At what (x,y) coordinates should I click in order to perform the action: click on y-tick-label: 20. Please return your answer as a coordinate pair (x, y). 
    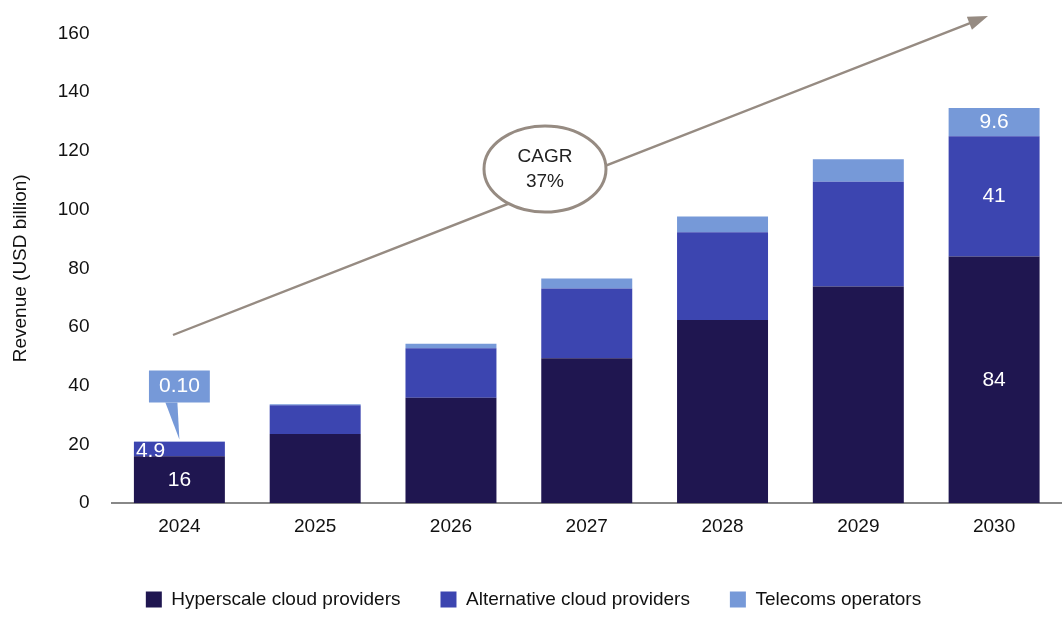
    Looking at the image, I should click on (79, 443).